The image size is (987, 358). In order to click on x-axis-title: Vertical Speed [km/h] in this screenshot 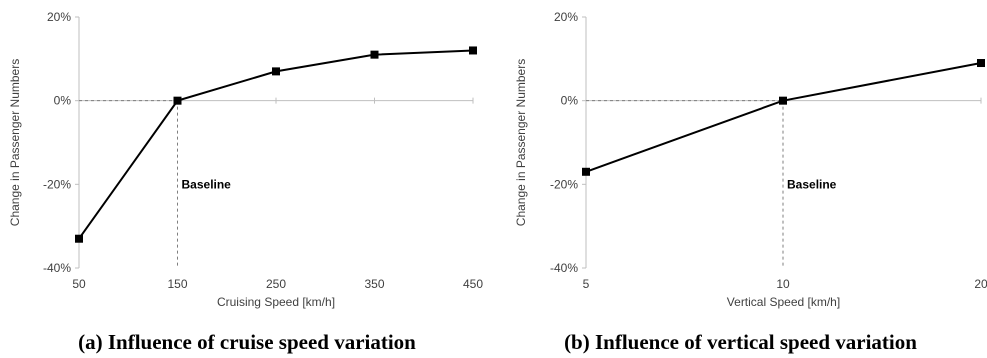, I will do `click(783, 302)`.